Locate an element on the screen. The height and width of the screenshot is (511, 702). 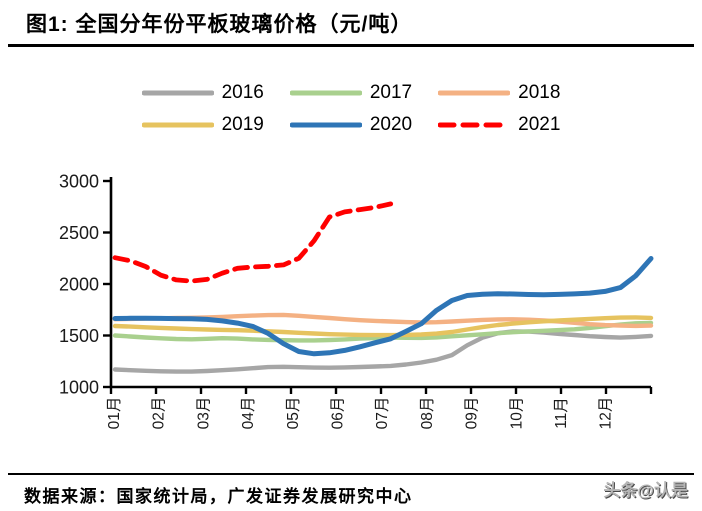
legend-swatch-2016 is located at coordinates (177, 93).